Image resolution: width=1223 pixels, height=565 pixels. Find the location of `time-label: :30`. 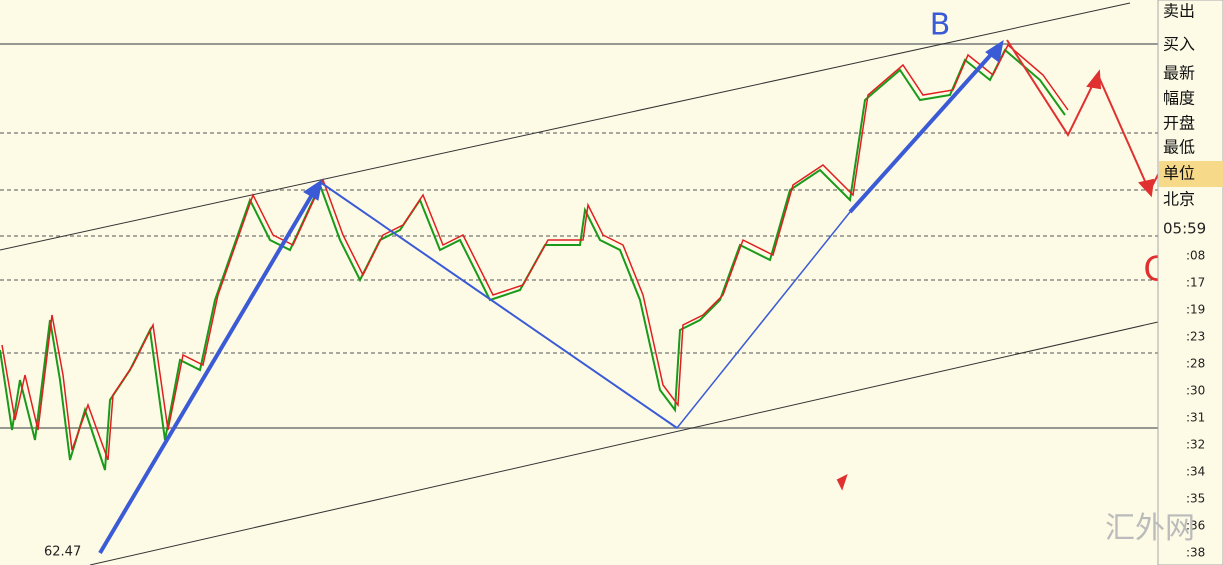

time-label: :30 is located at coordinates (1195, 391).